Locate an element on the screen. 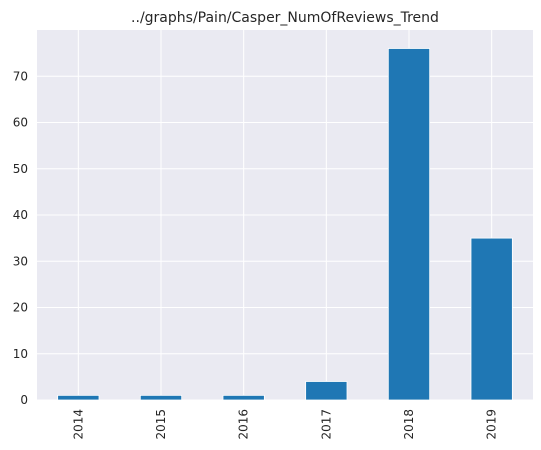  bar-2016 is located at coordinates (243, 397).